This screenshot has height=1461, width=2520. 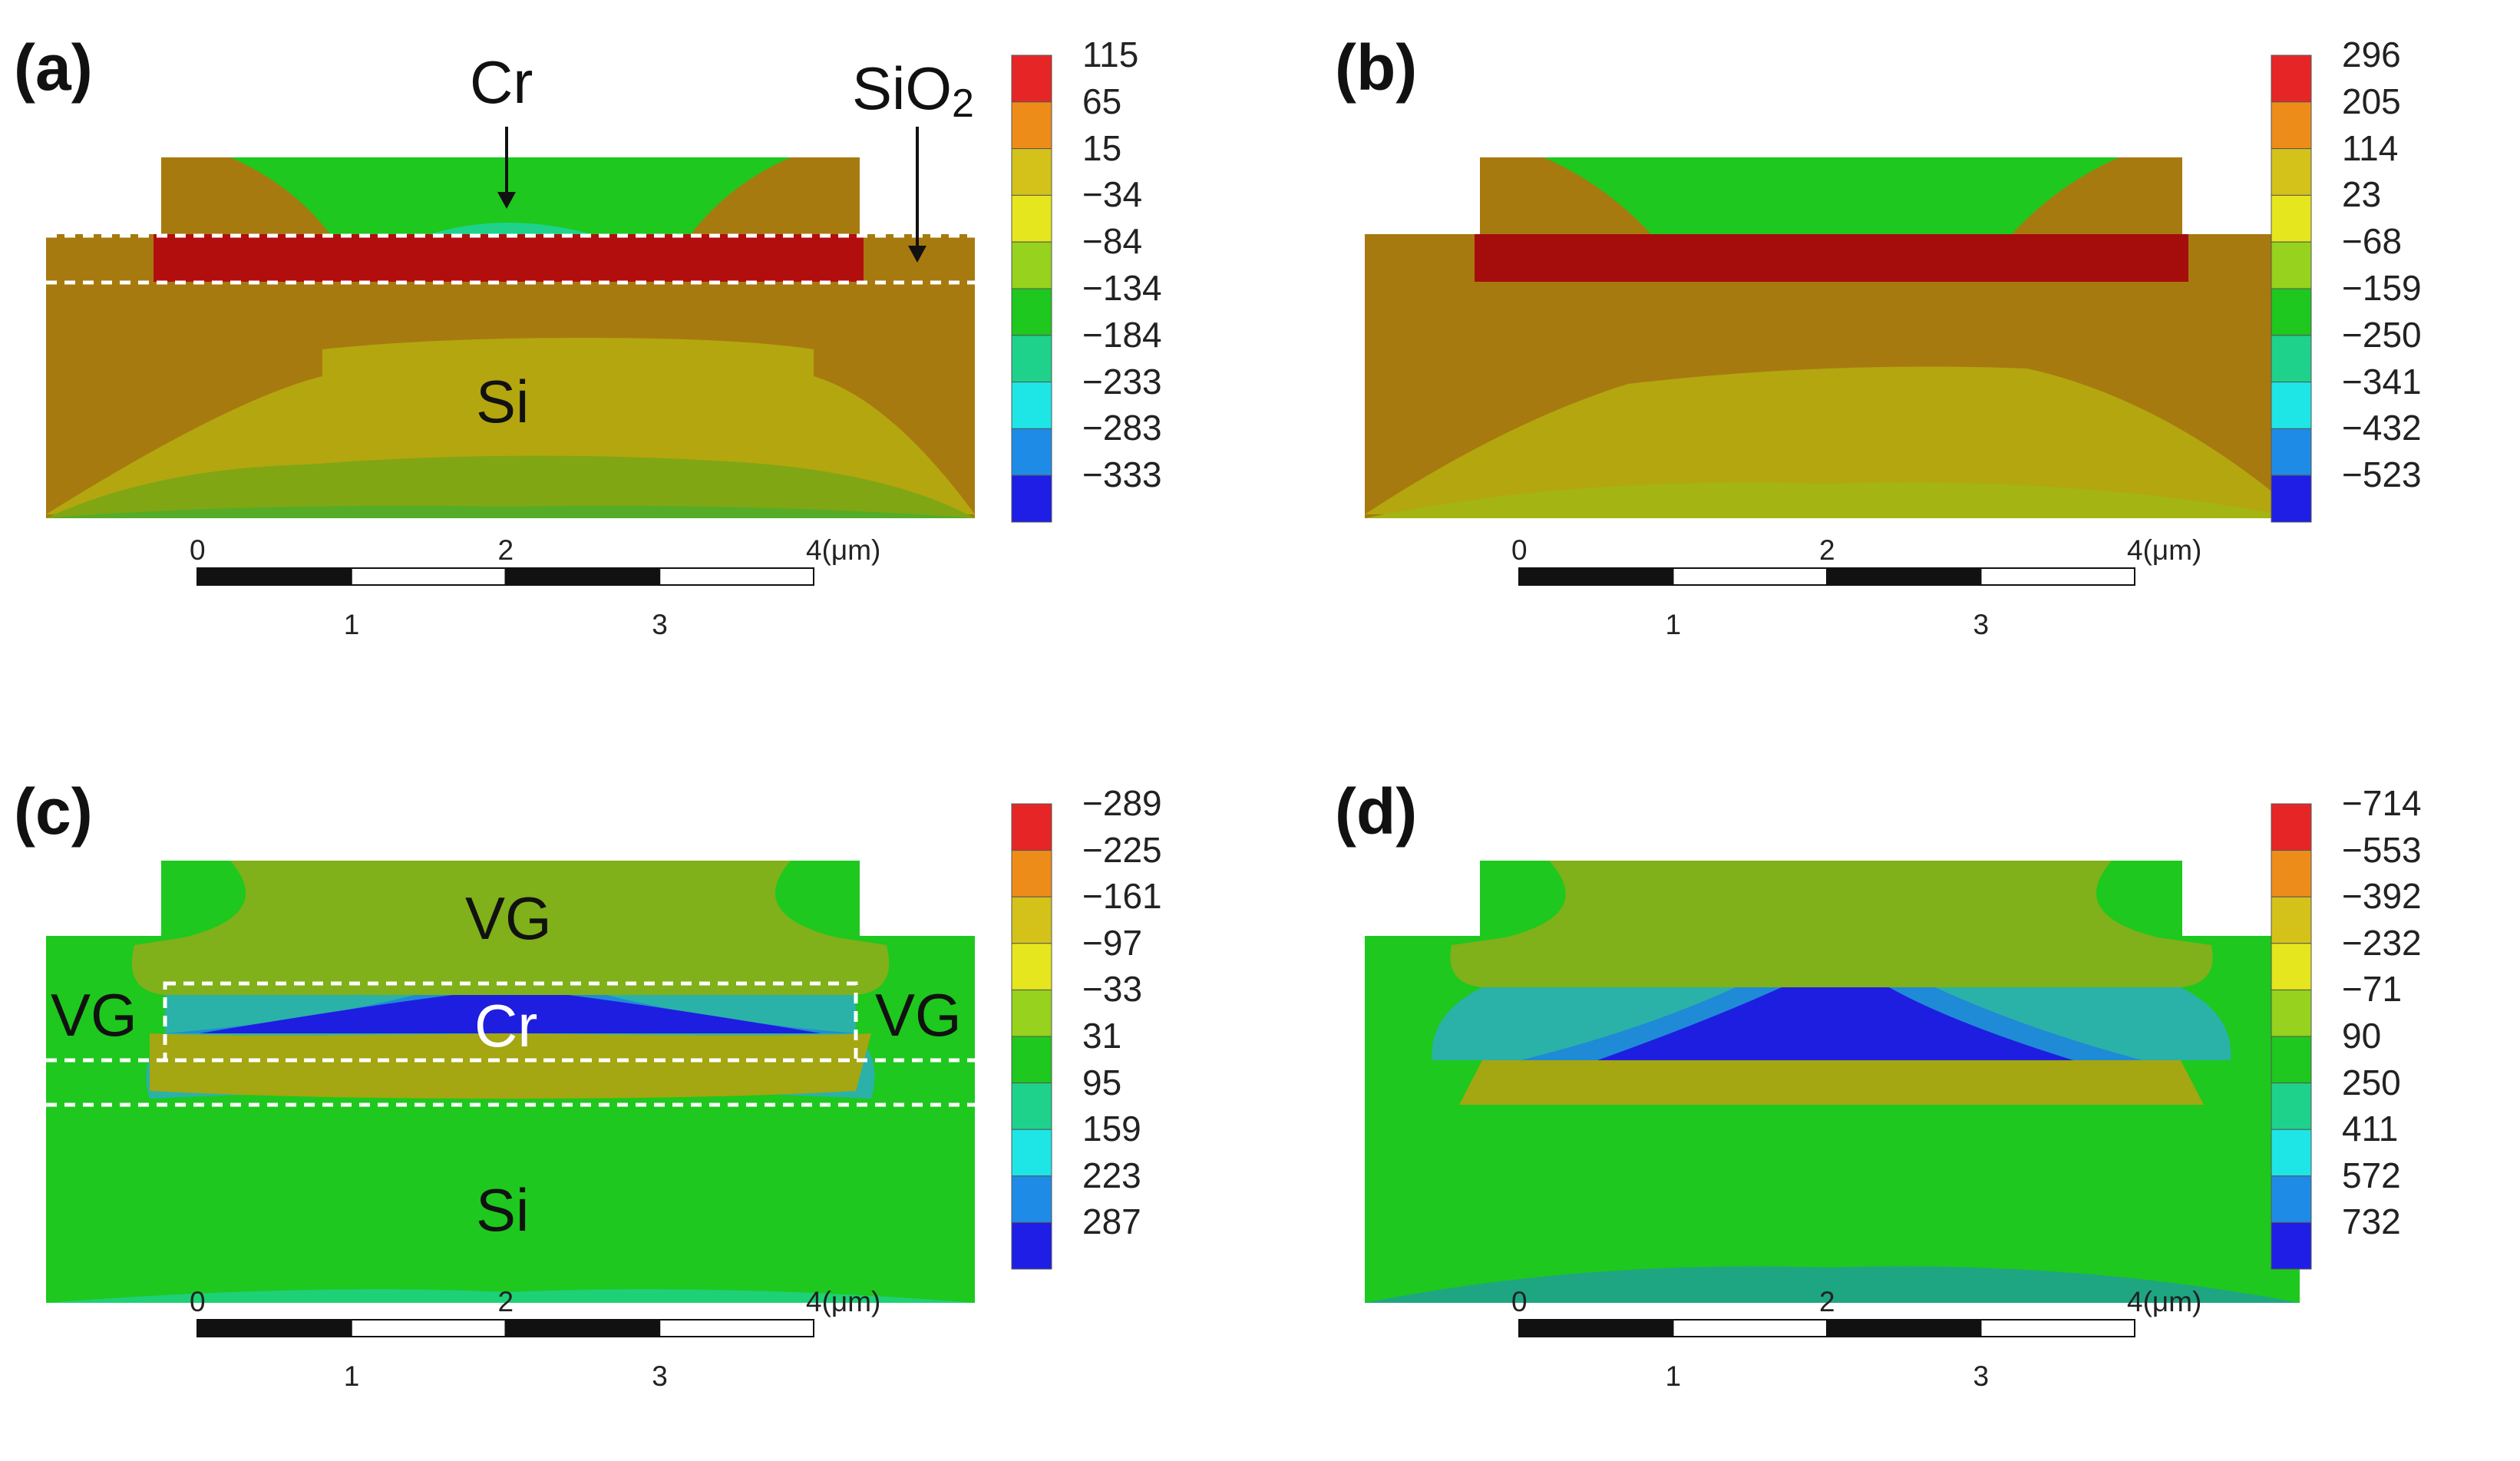 What do you see at coordinates (963, 104) in the screenshot?
I see `sio2-subscript: 2` at bounding box center [963, 104].